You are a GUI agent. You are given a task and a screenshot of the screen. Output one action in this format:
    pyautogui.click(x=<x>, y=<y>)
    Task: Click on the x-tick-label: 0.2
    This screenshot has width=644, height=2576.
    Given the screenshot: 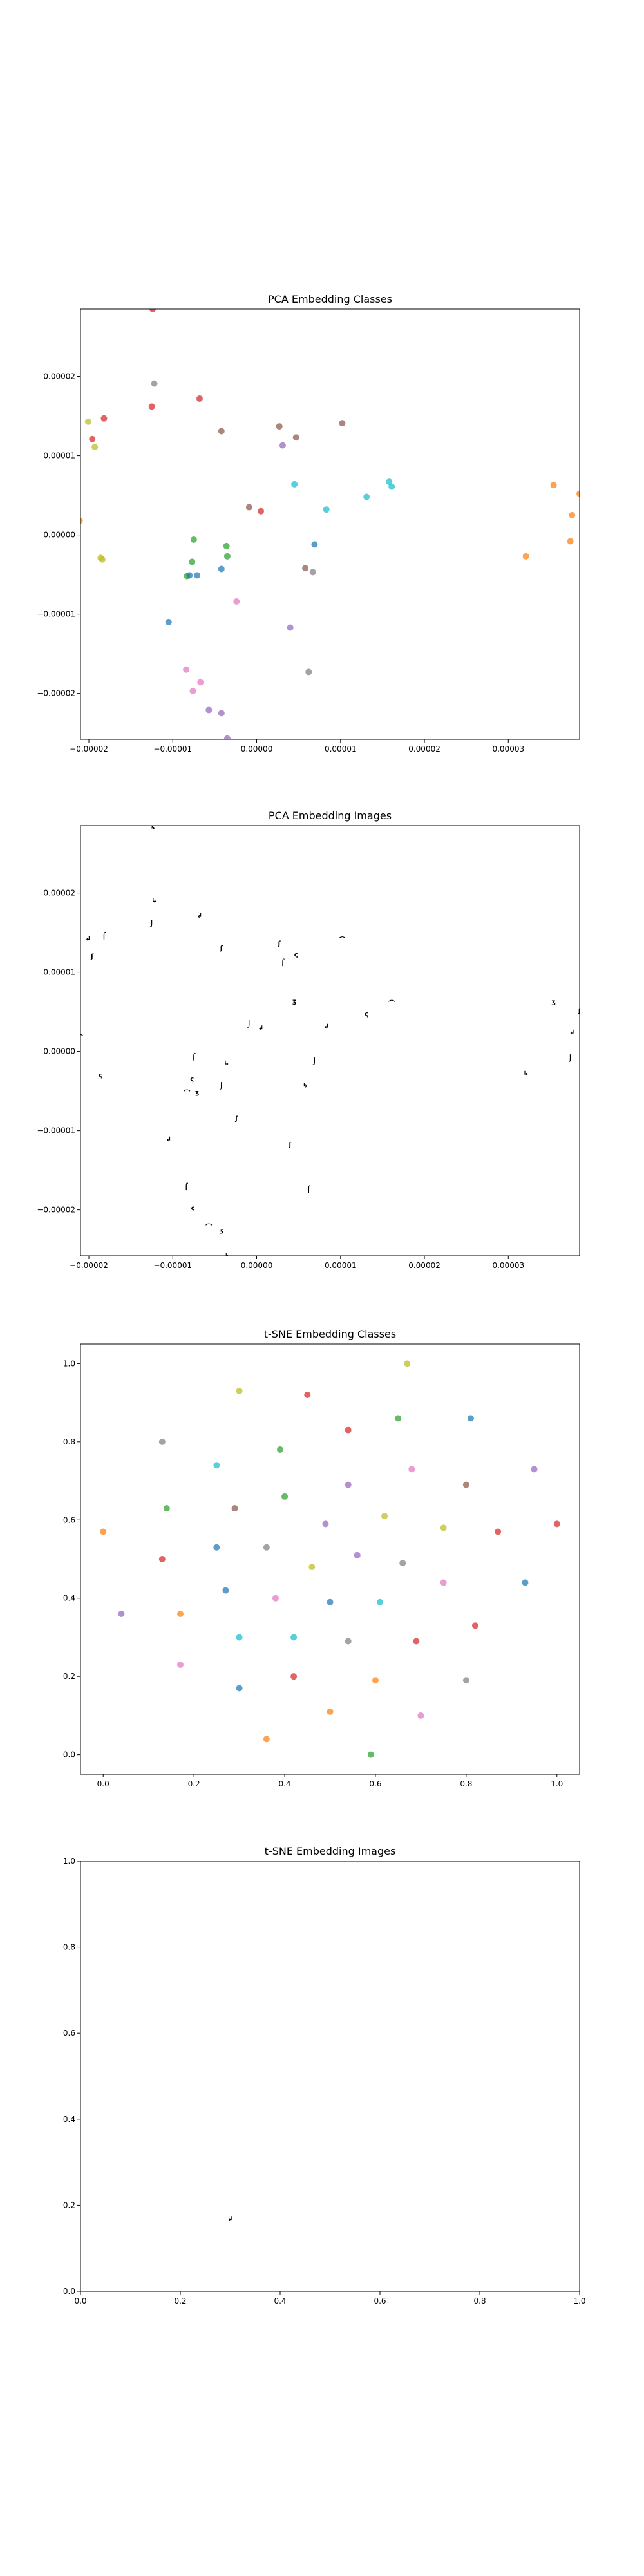 What is the action you would take?
    pyautogui.click(x=194, y=1783)
    